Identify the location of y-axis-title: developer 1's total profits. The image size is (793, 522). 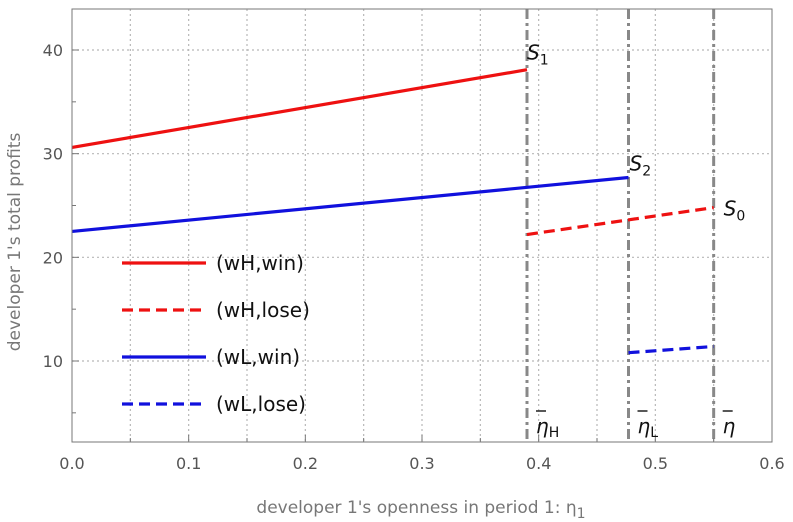
(15, 242).